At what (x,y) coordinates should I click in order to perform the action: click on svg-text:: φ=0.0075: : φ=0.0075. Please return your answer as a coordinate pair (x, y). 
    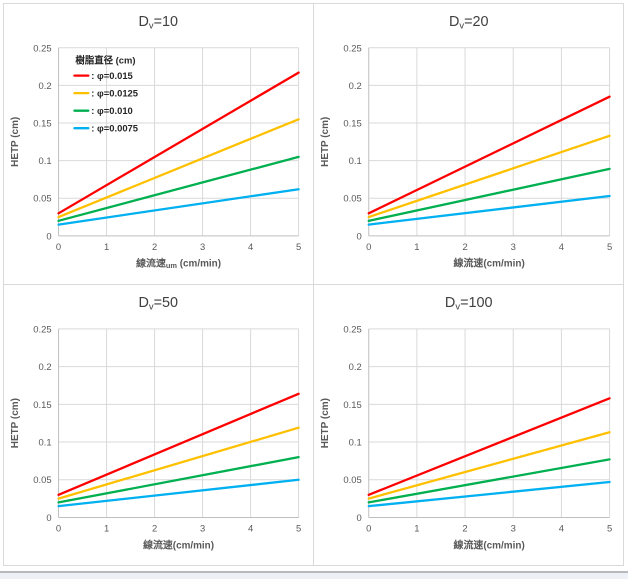
    Looking at the image, I should click on (114, 128).